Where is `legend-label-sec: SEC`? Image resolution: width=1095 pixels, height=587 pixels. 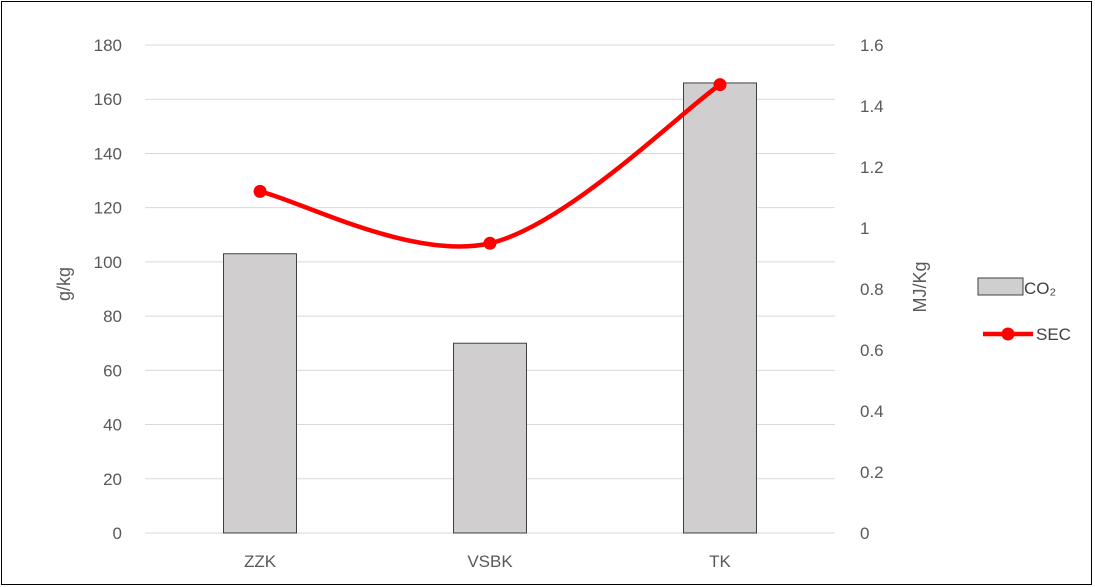 legend-label-sec: SEC is located at coordinates (1053, 334).